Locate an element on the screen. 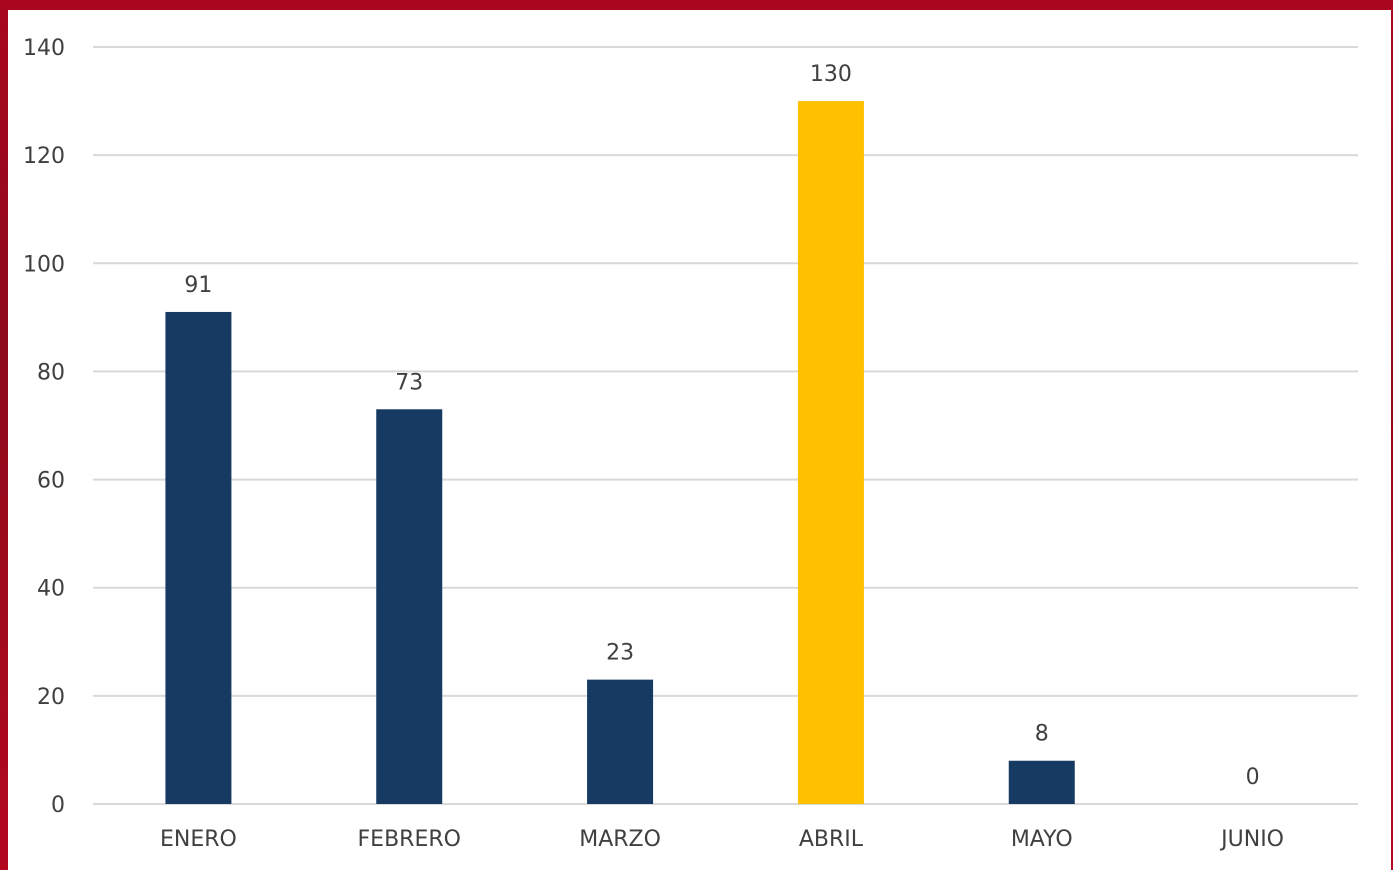  y-axis-ticks: 0 20 40 60 80 100 120 140 is located at coordinates (44, 427).